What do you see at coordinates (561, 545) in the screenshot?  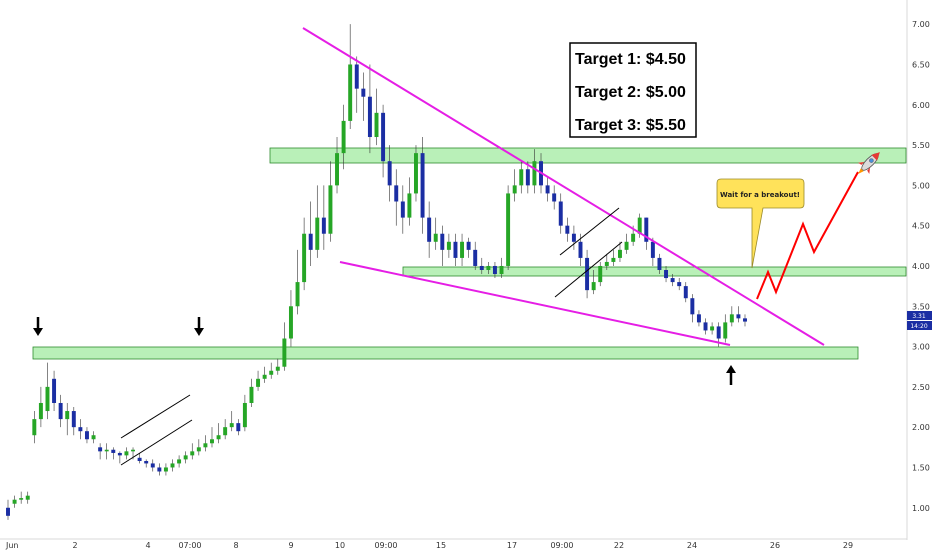 I see `x-tick-label: 09:00` at bounding box center [561, 545].